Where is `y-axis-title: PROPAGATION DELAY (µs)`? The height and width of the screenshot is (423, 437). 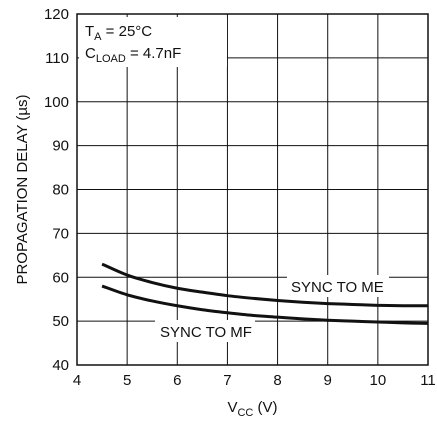 y-axis-title: PROPAGATION DELAY (µs) is located at coordinates (22, 189).